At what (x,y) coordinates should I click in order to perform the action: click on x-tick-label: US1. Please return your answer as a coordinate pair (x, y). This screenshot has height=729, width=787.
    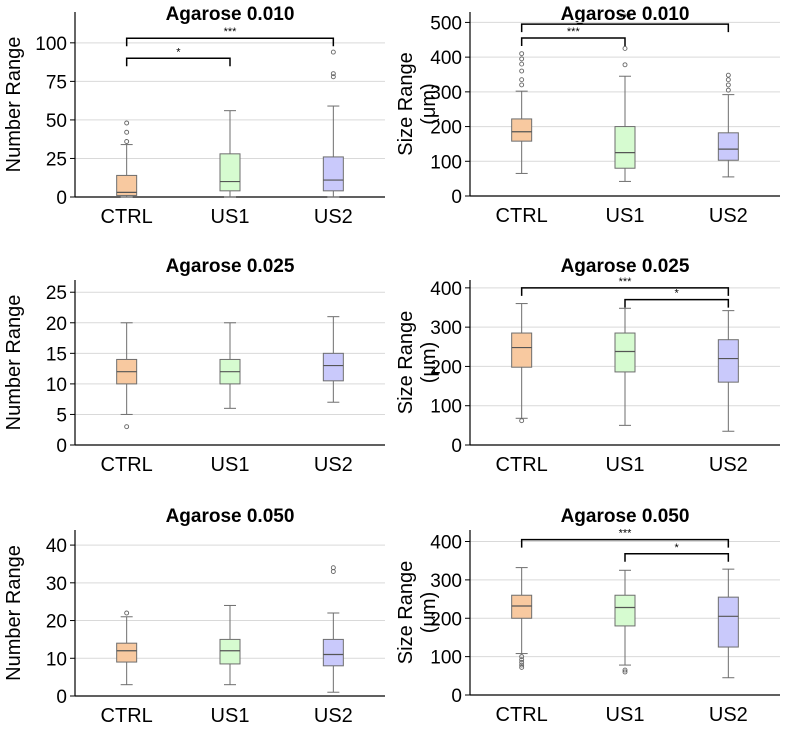
    Looking at the image, I should click on (230, 714).